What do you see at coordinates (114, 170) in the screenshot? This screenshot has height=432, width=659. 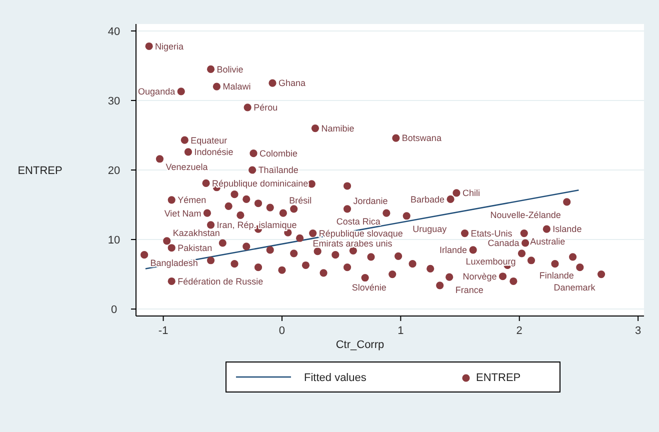 I see `y-tick-label: 20` at bounding box center [114, 170].